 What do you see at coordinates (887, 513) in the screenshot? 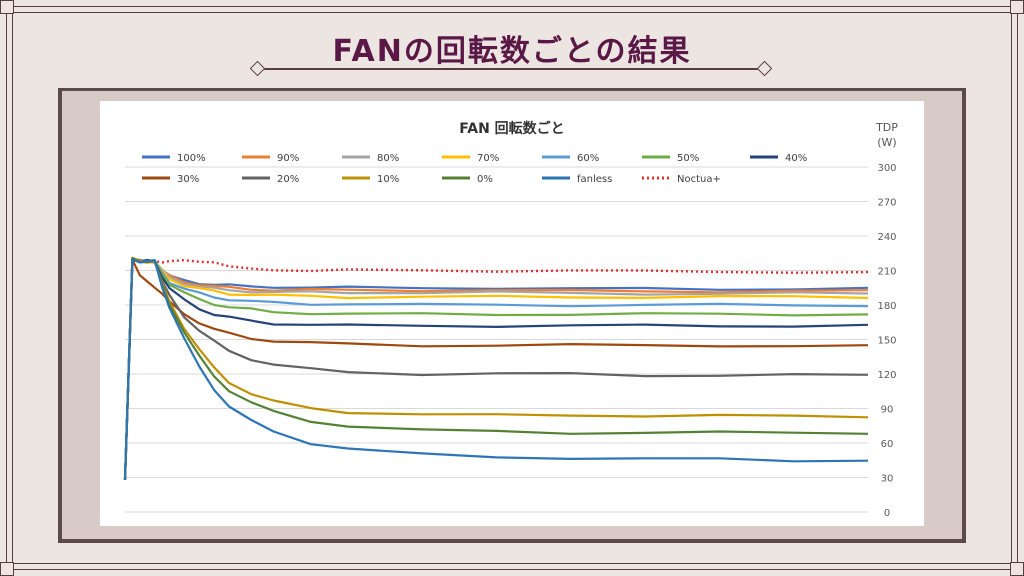
I see `y-tick-label: 0` at bounding box center [887, 513].